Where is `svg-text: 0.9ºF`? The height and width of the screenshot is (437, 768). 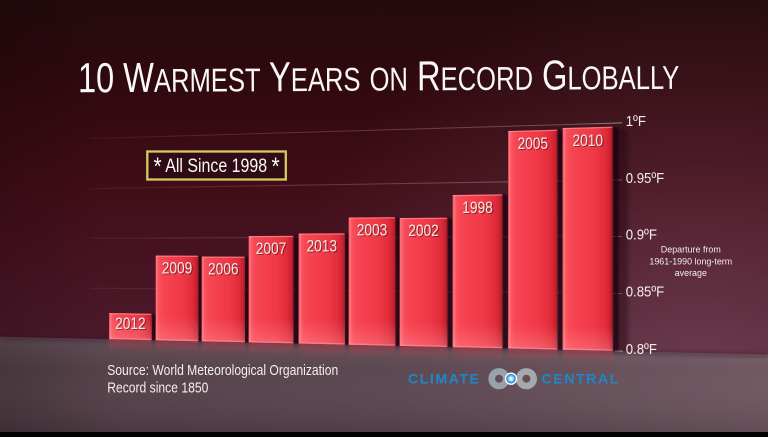
svg-text: 0.9ºF is located at coordinates (642, 234).